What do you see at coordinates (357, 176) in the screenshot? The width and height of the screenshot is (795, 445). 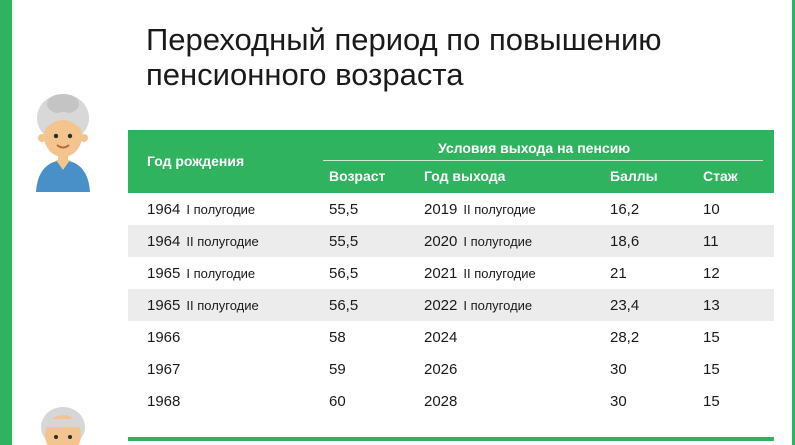 I see `header-age: Возраст` at bounding box center [357, 176].